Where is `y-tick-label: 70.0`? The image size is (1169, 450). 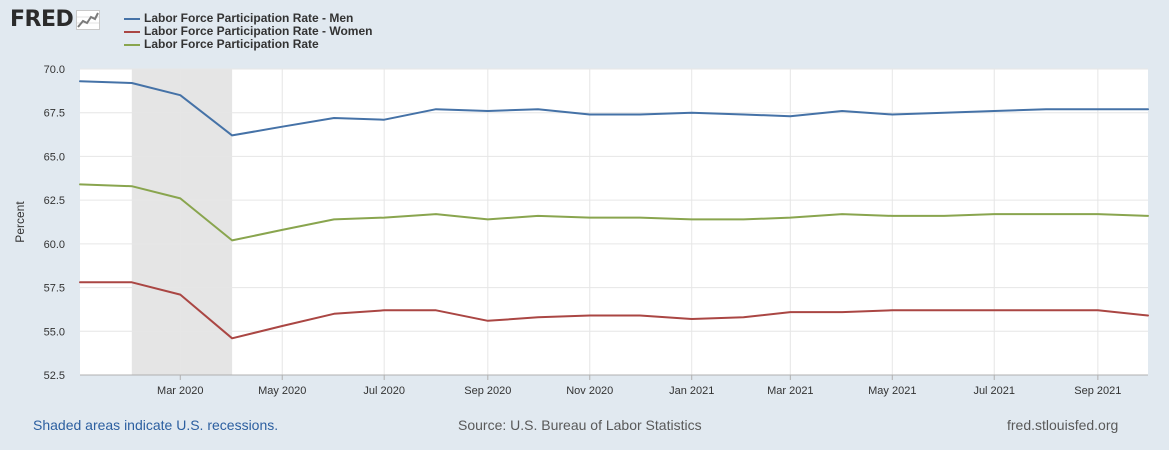 y-tick-label: 70.0 is located at coordinates (54, 70).